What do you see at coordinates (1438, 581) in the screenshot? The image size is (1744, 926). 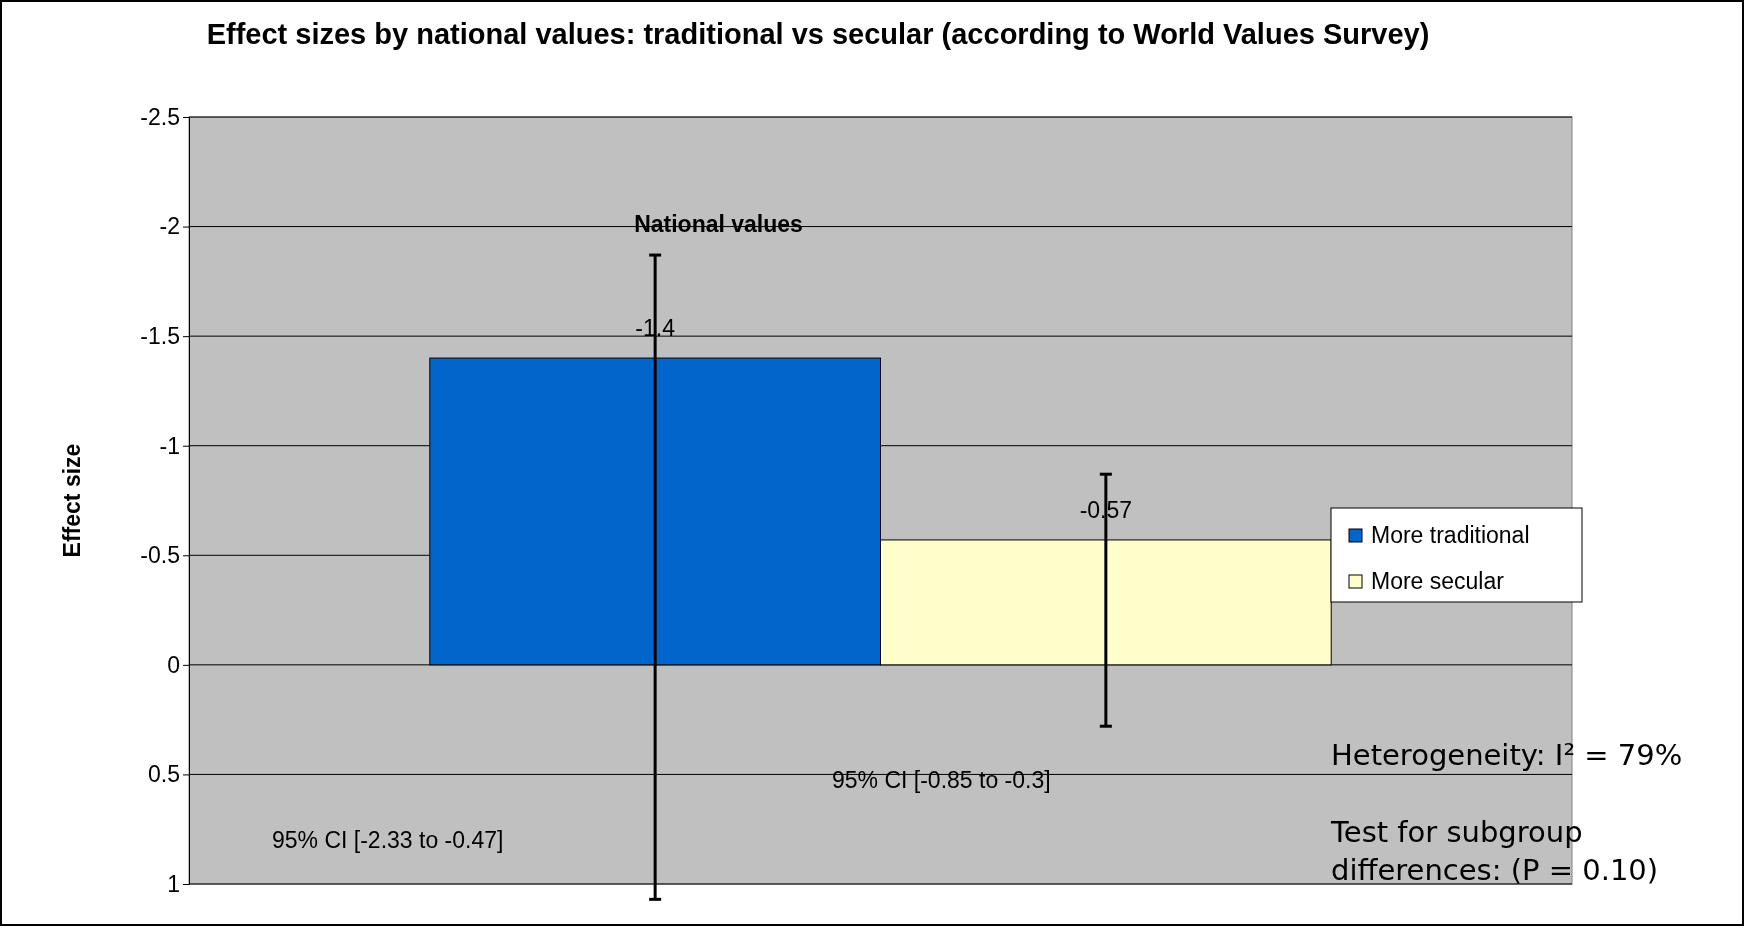 I see `legend-label: More secular` at bounding box center [1438, 581].